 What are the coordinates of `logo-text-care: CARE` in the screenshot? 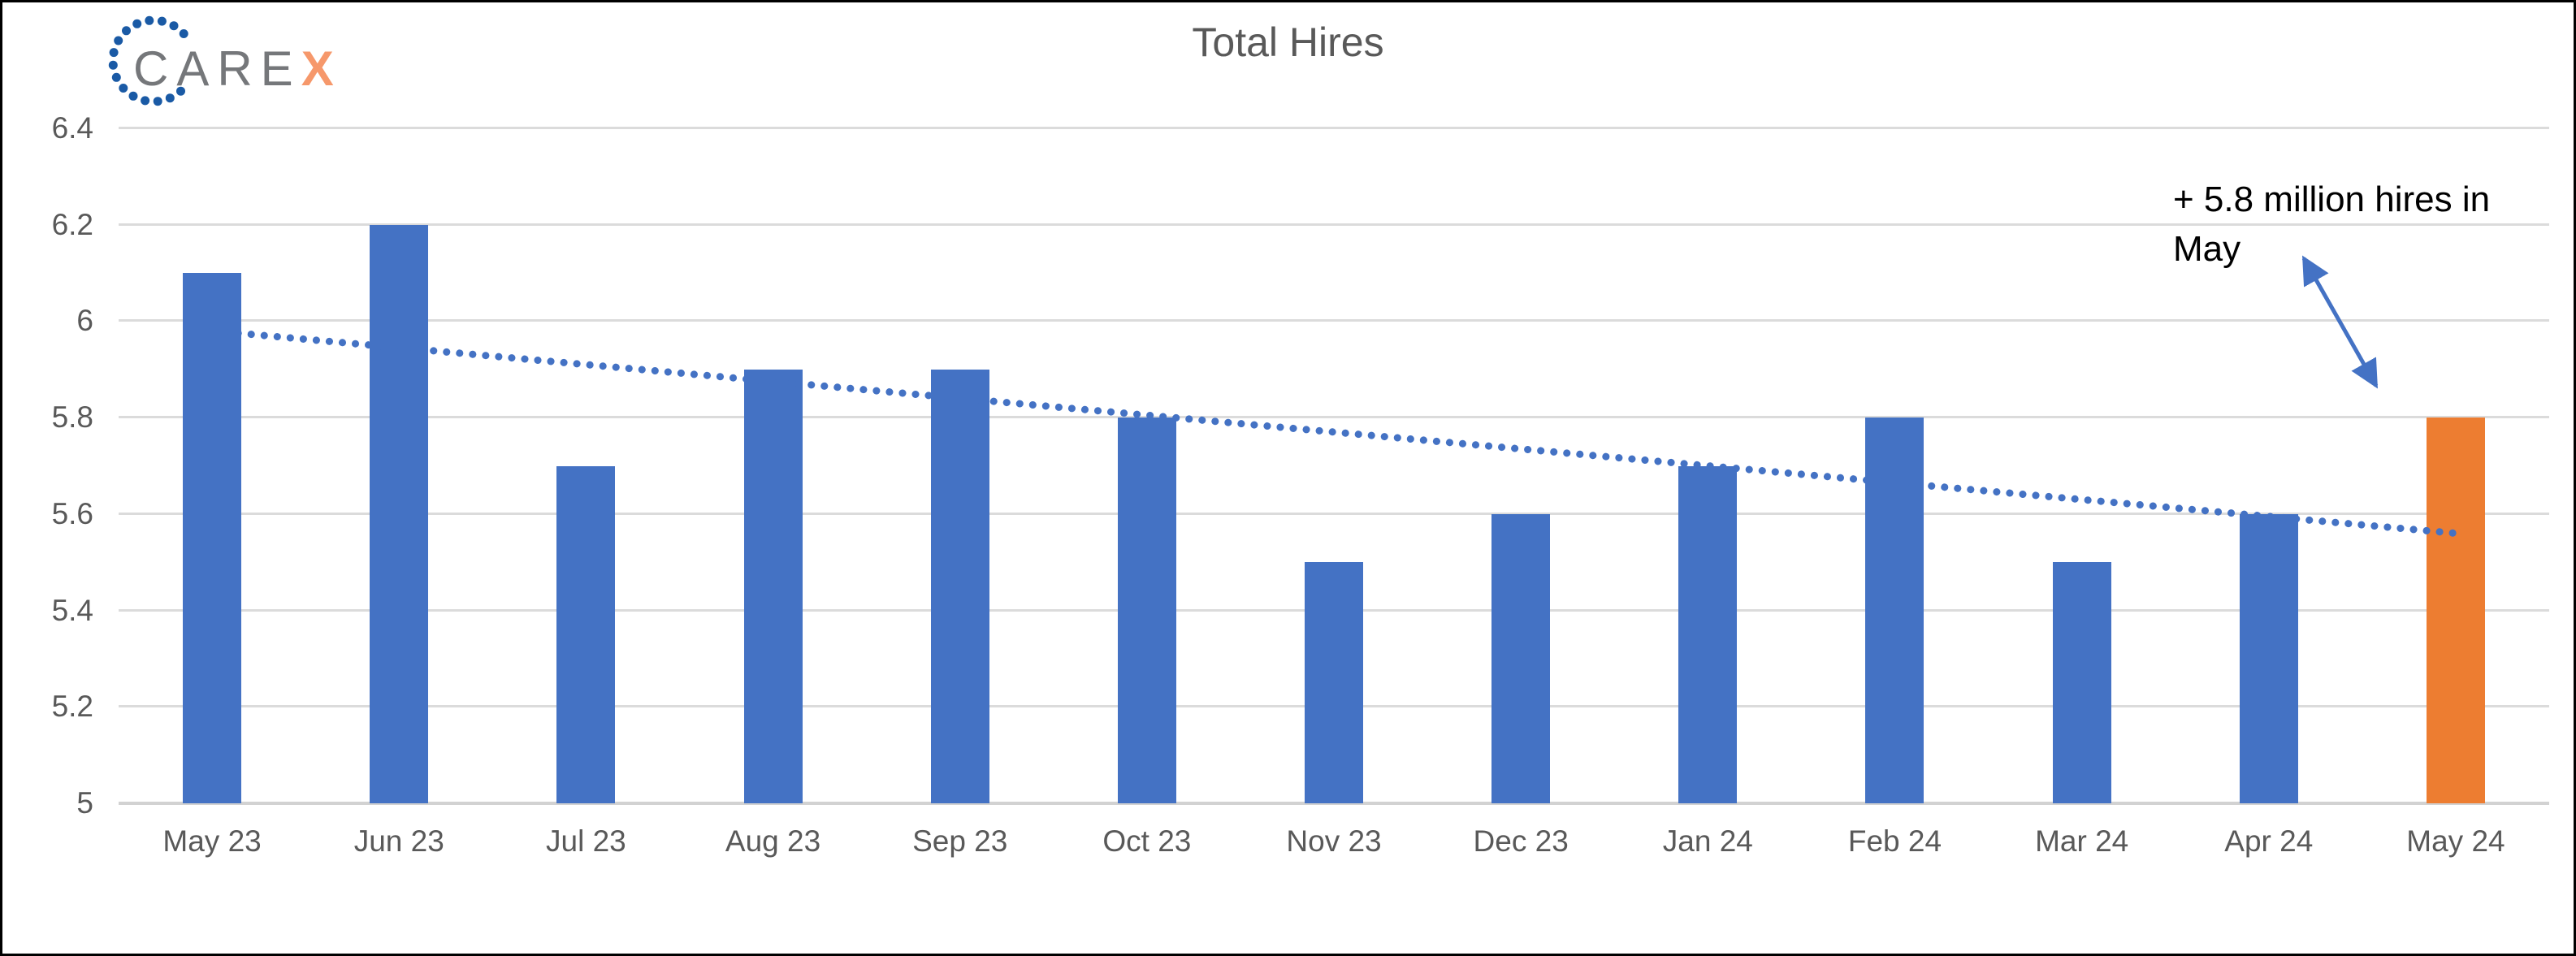 It's located at (217, 68).